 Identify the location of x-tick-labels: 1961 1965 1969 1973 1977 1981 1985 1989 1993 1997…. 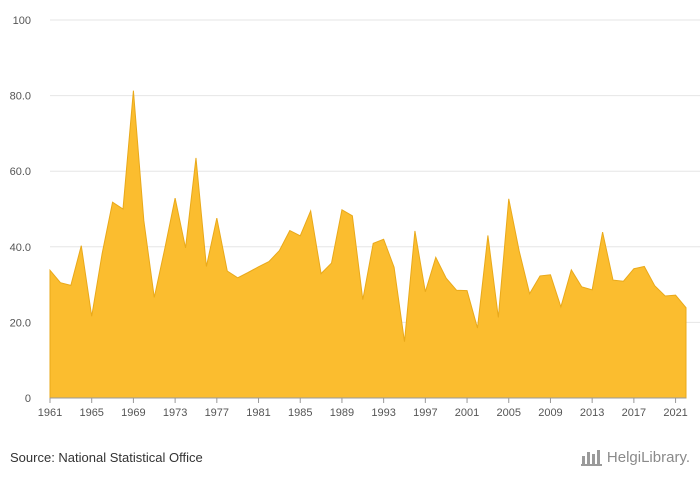
(363, 413).